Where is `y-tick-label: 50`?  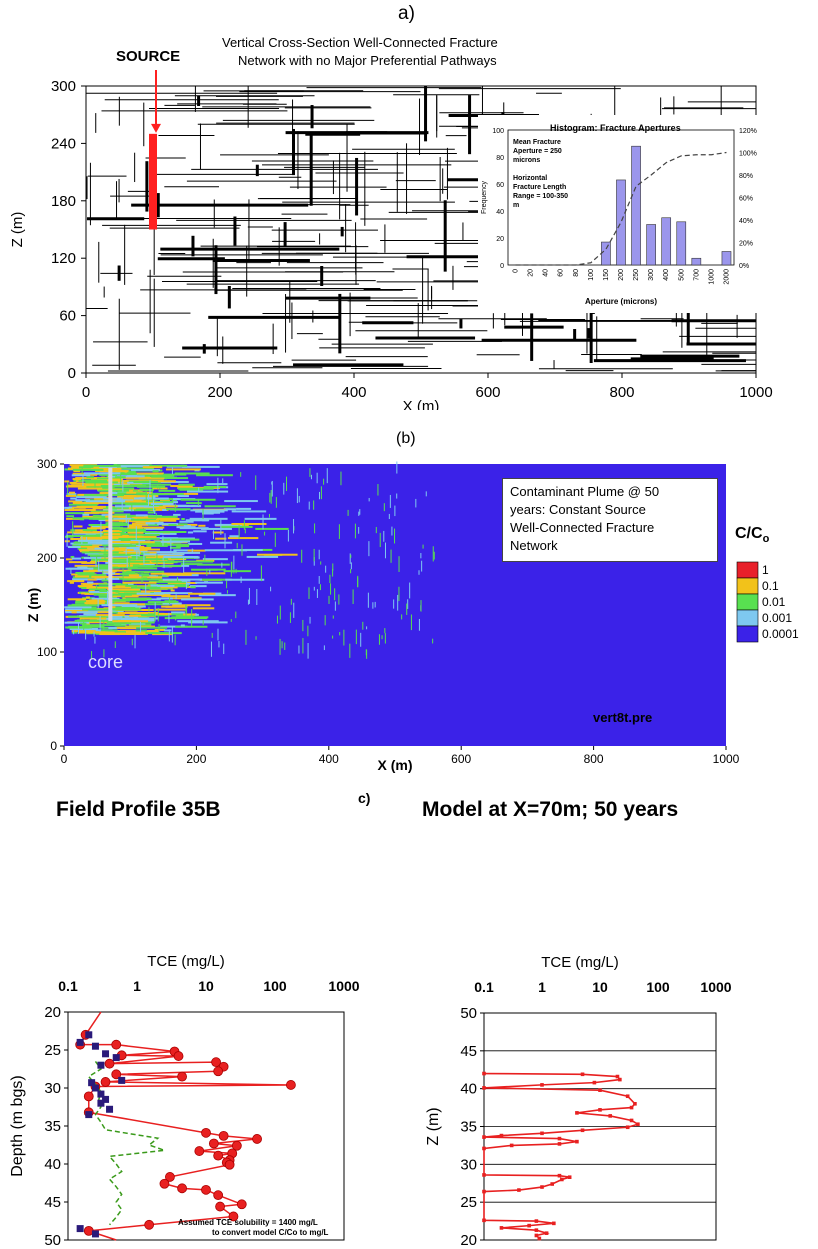 y-tick-label: 50 is located at coordinates (52, 1240).